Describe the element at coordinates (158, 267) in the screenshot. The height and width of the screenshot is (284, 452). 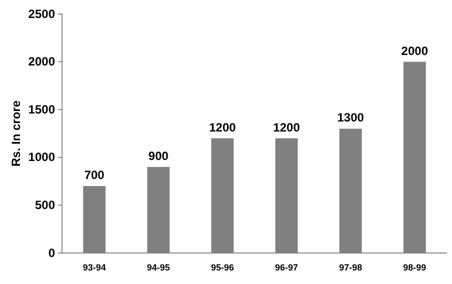
I see `x-tick-label: 94-95` at that location.